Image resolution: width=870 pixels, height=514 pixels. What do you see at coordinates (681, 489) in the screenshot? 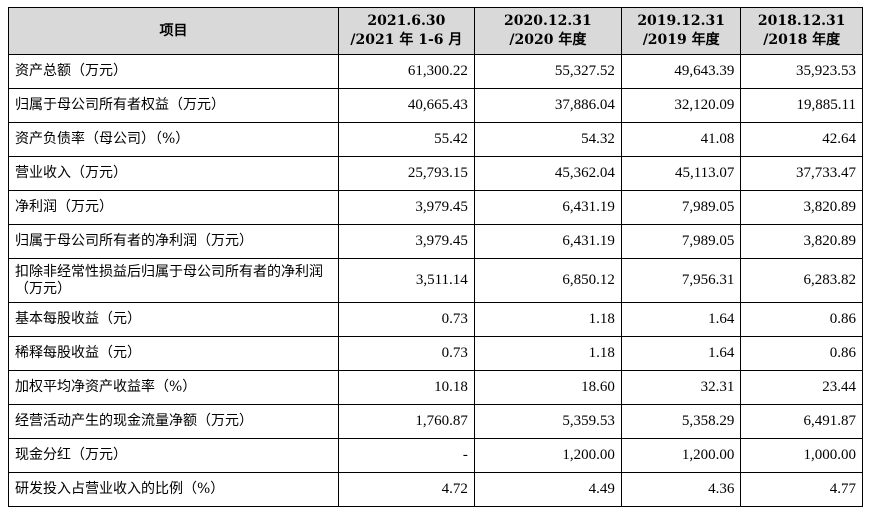
I see `cell-value: 4.36` at bounding box center [681, 489].